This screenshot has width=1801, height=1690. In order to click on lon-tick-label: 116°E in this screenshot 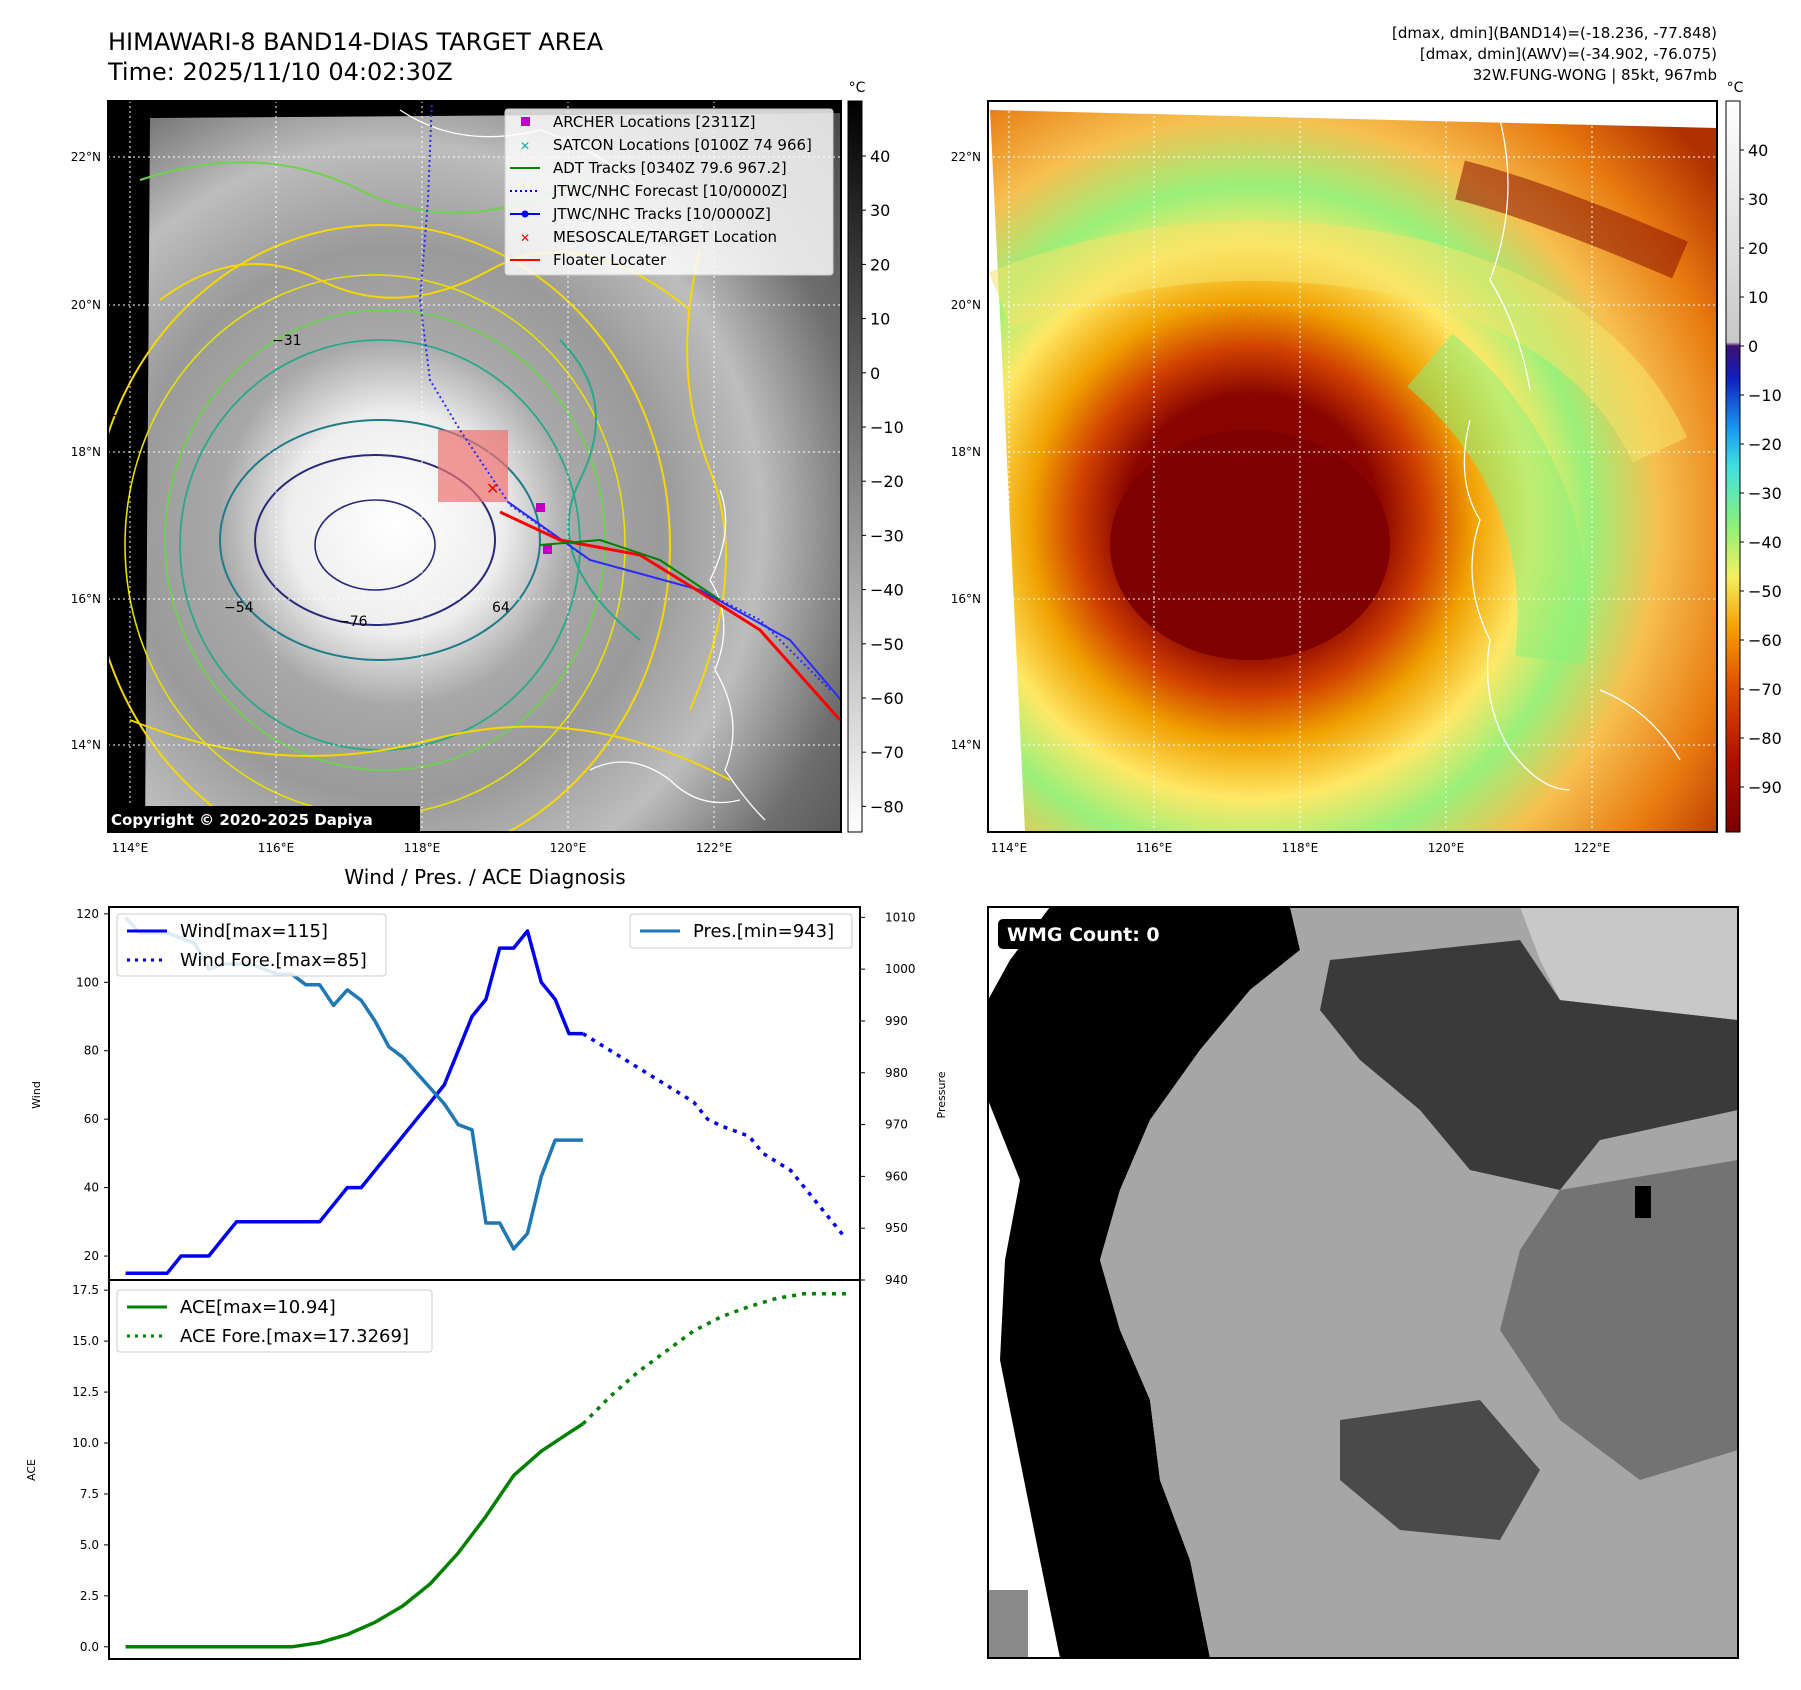, I will do `click(1154, 848)`.